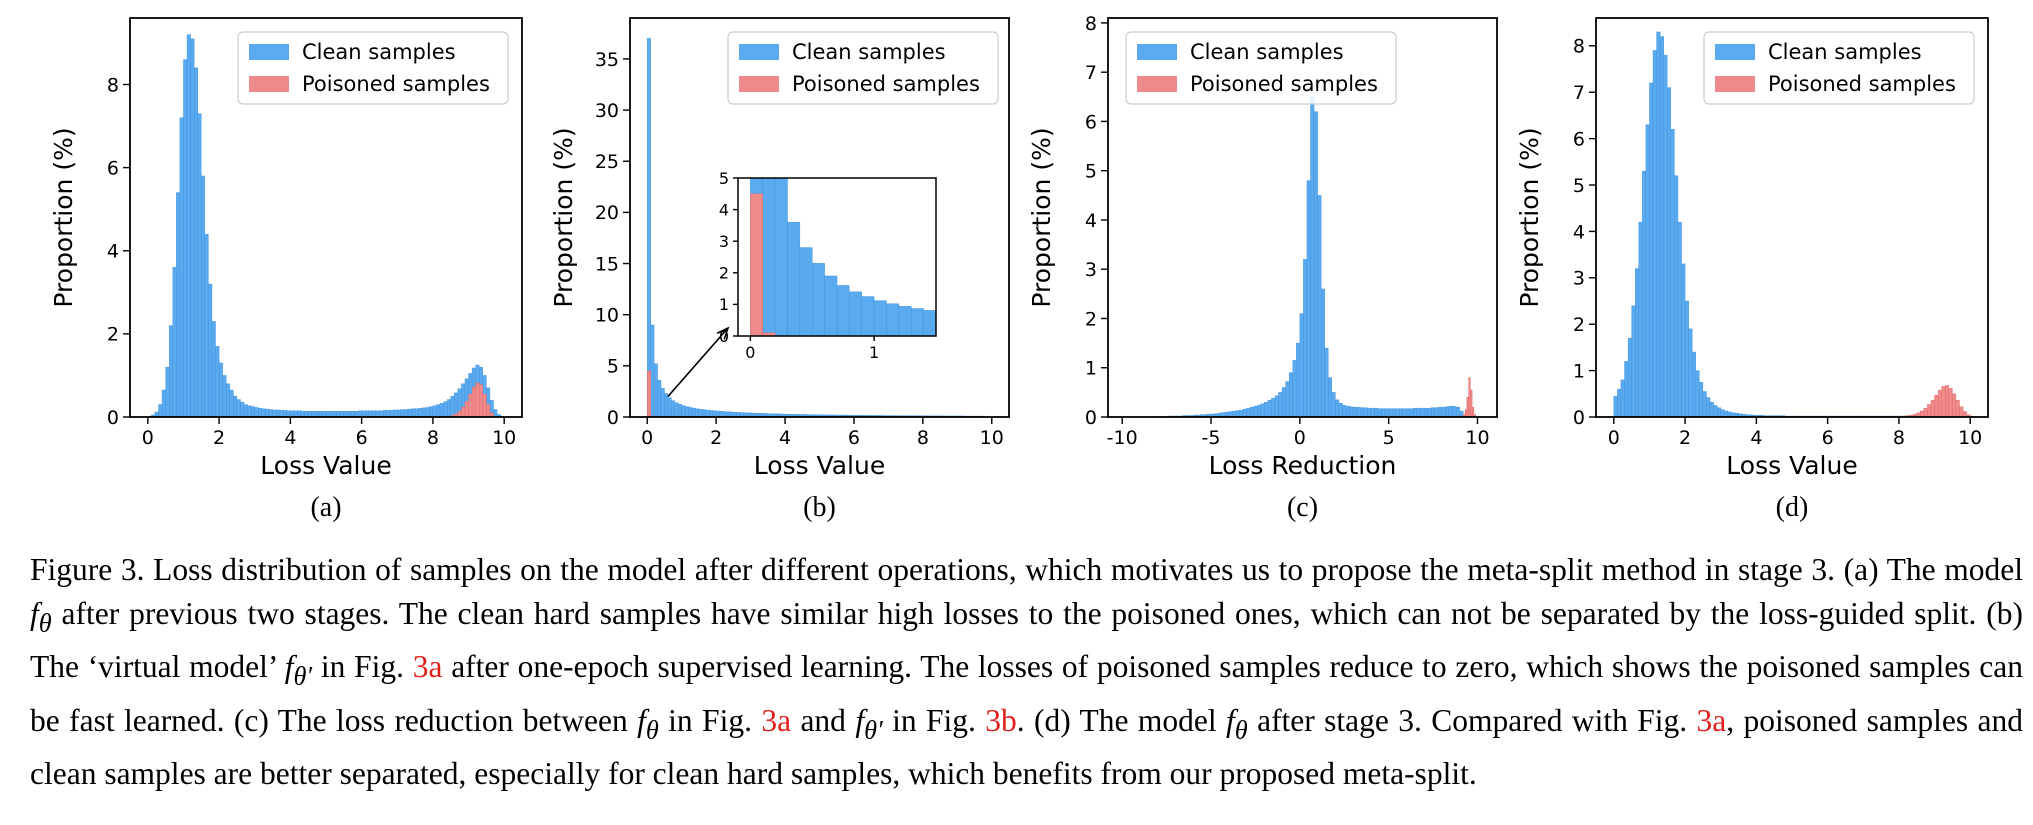  What do you see at coordinates (1756, 438) in the screenshot?
I see `x-tick-label: 4` at bounding box center [1756, 438].